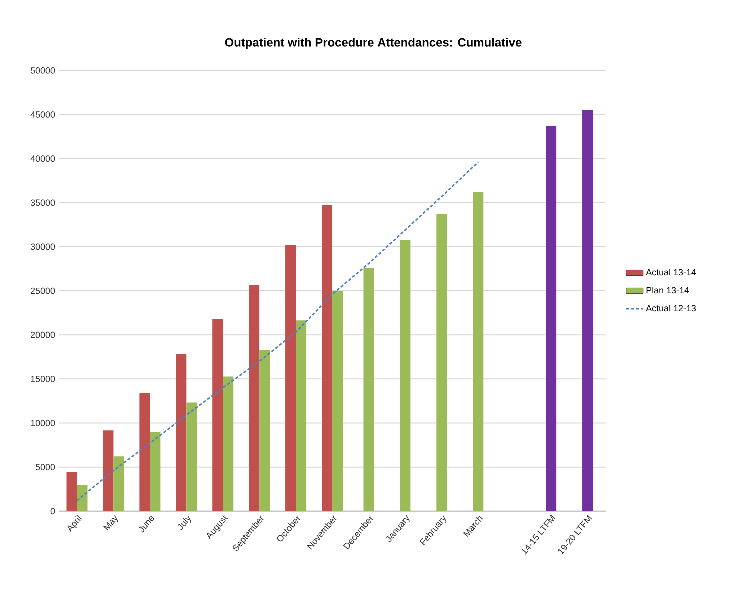  Describe the element at coordinates (43, 335) in the screenshot. I see `y-tick-label: 20000` at that location.